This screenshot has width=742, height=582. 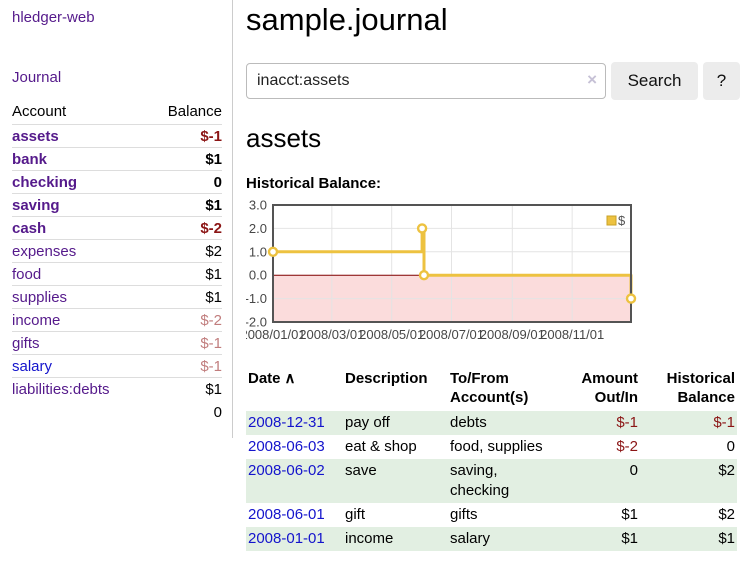 I want to click on svg-text: 2008/07/01, so click(x=451, y=334).